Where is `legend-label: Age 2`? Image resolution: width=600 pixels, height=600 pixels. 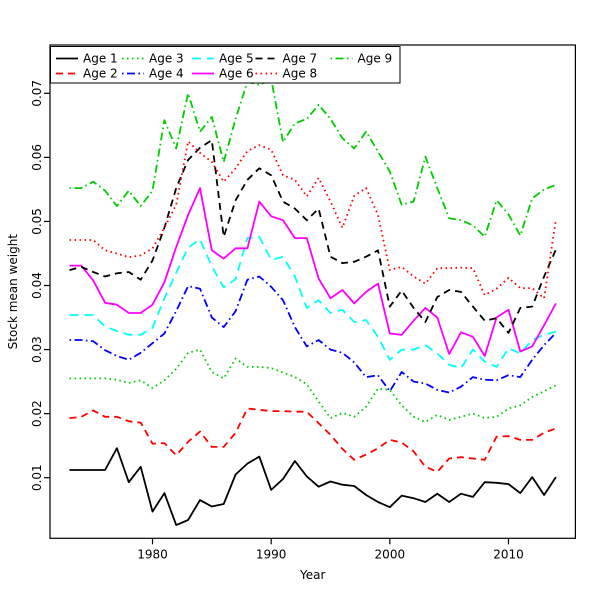 legend-label: Age 2 is located at coordinates (100, 74).